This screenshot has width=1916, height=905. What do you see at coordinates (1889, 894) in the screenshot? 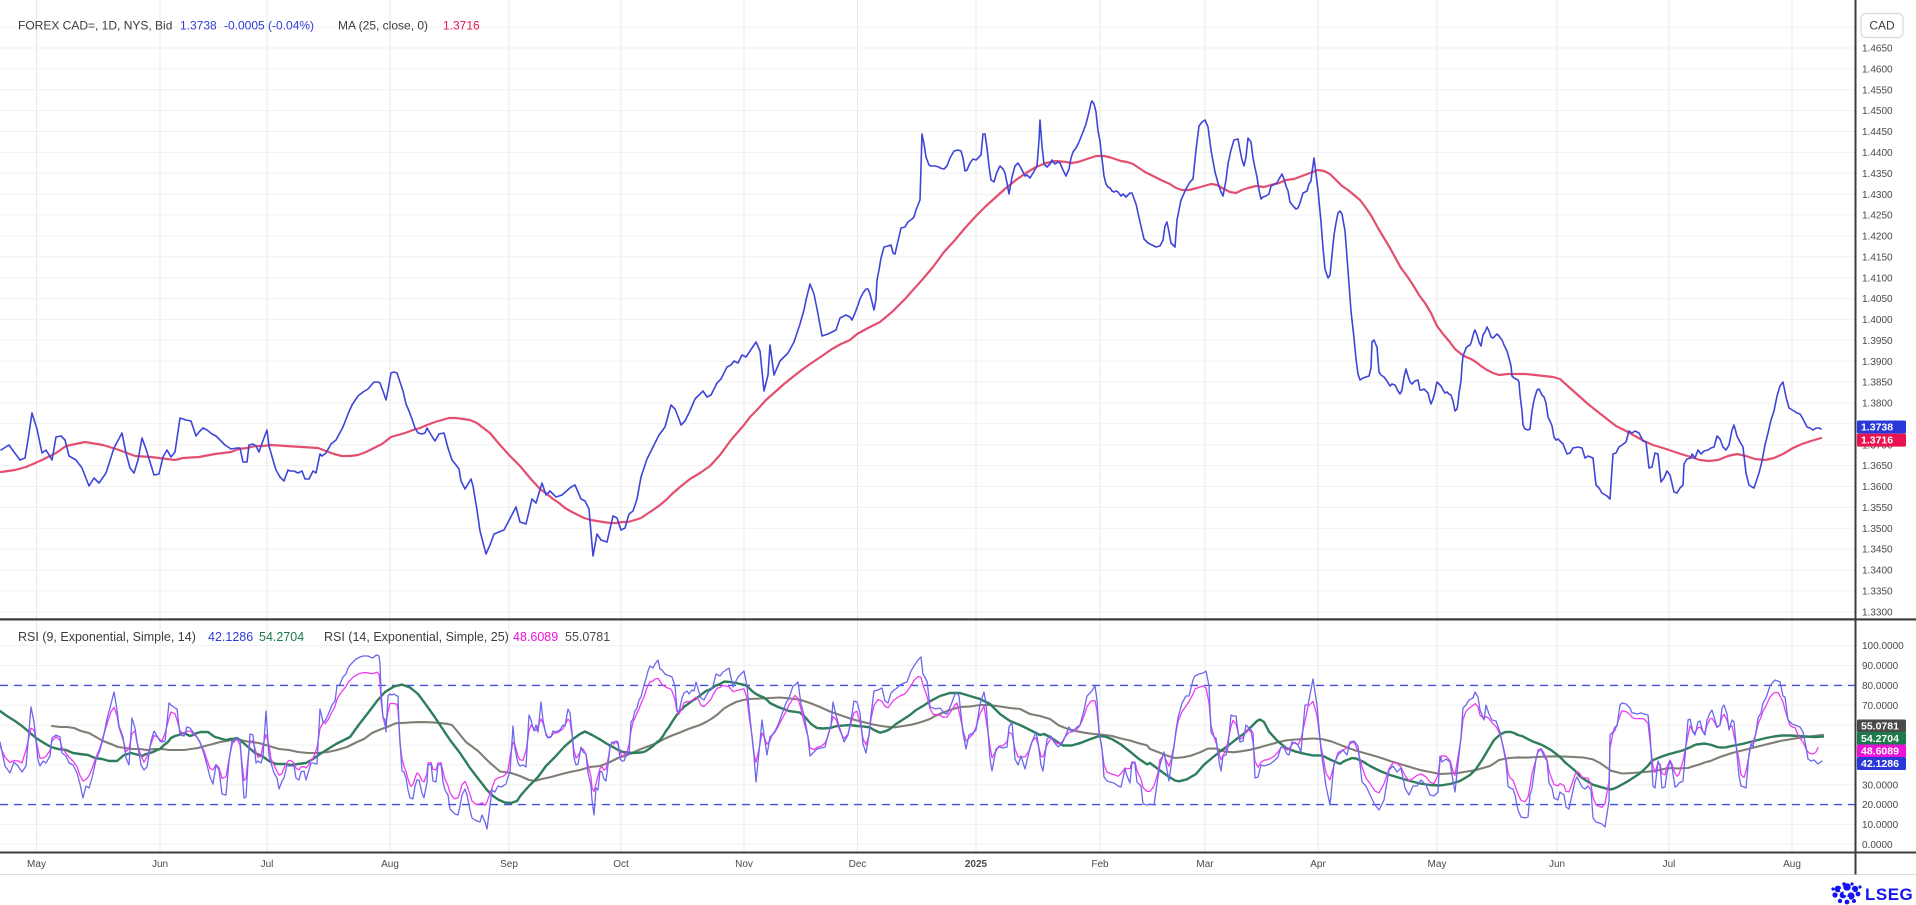
I see `svg-text: LSEG` at bounding box center [1889, 894].